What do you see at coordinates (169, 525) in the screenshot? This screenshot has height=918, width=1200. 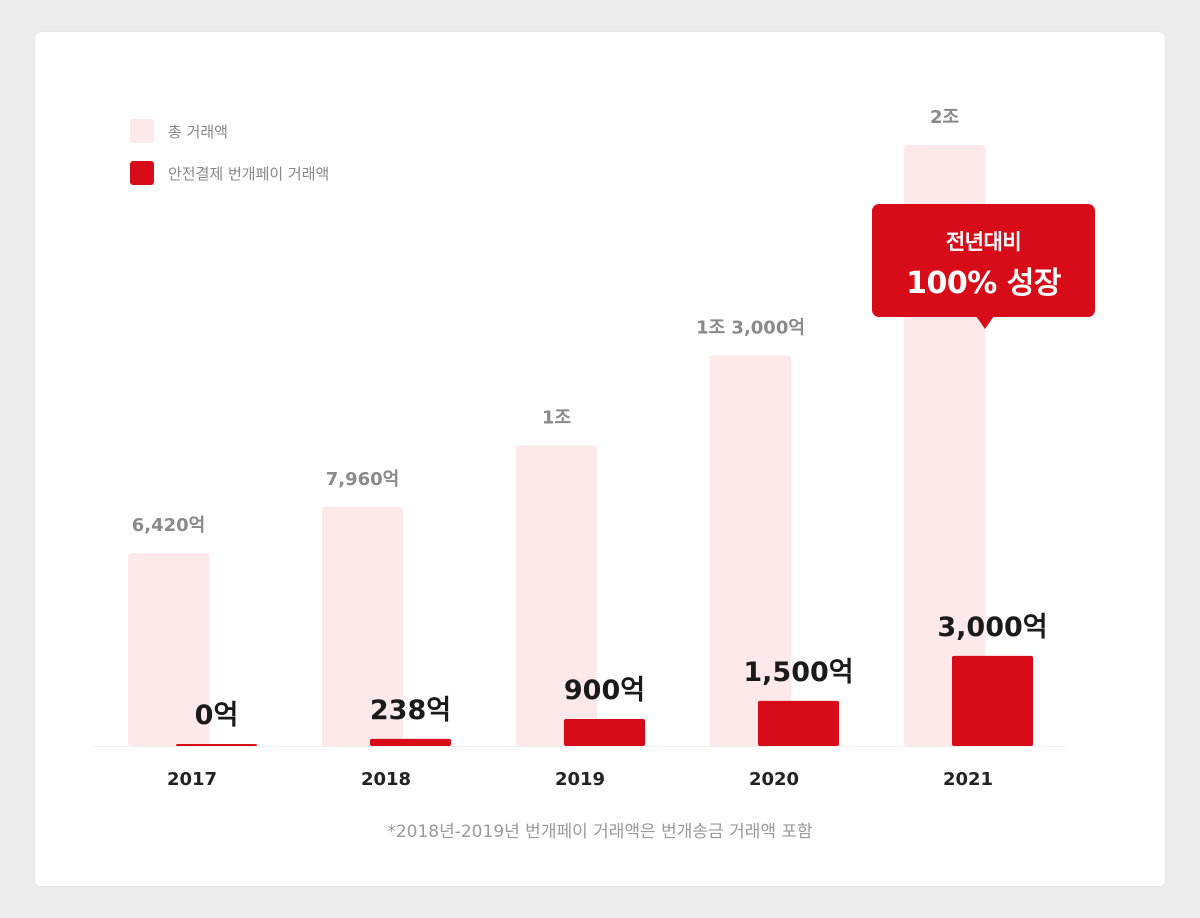 I see `total-value-label: 6,420억` at bounding box center [169, 525].